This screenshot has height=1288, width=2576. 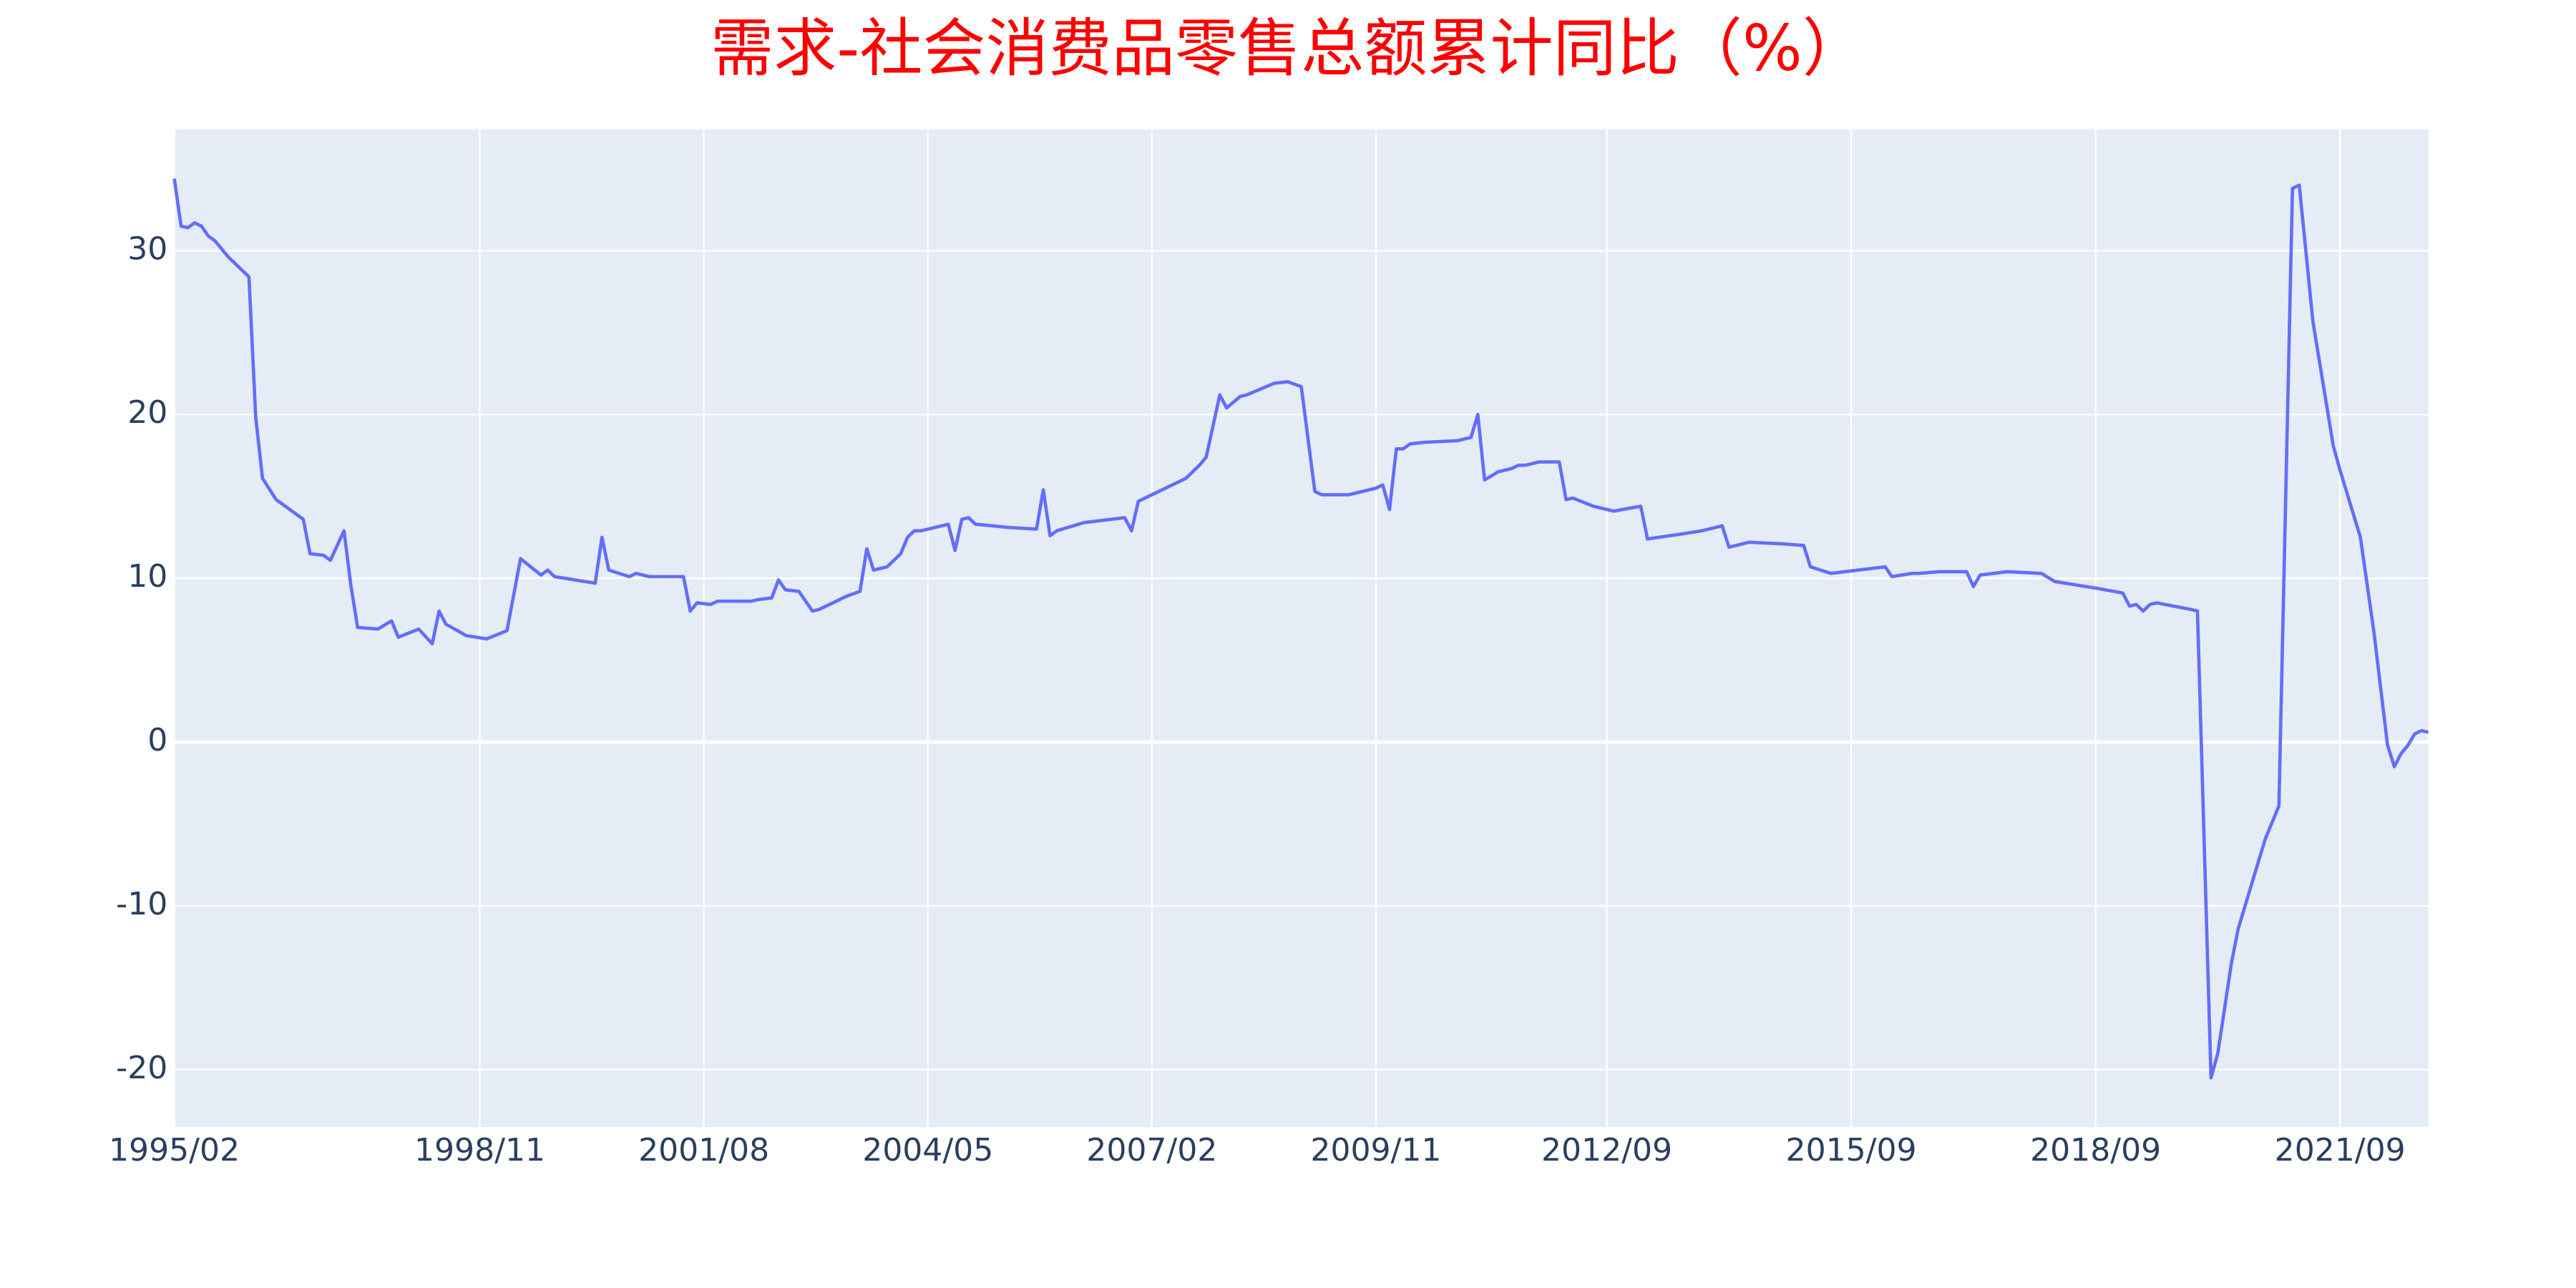 What do you see at coordinates (479, 1150) in the screenshot?
I see `x-tick-label: 1998/11` at bounding box center [479, 1150].